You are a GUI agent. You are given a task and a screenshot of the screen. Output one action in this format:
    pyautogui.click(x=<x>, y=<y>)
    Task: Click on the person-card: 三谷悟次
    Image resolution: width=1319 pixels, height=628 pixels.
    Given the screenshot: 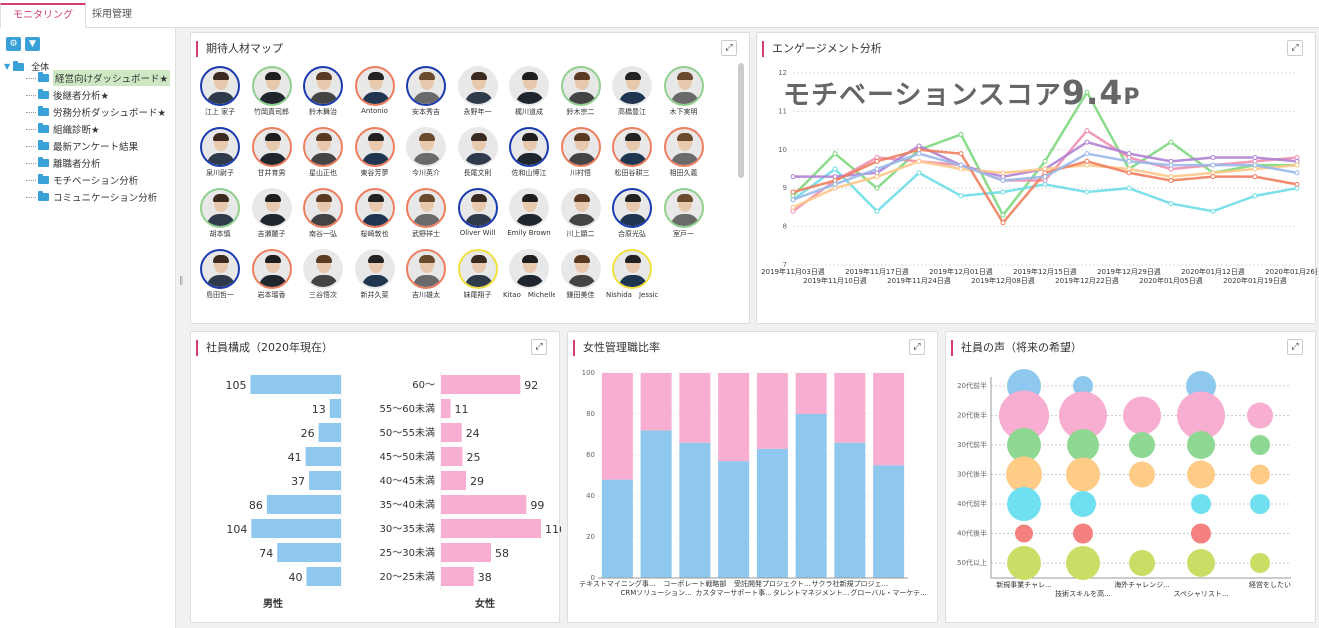 What is the action you would take?
    pyautogui.click(x=323, y=274)
    